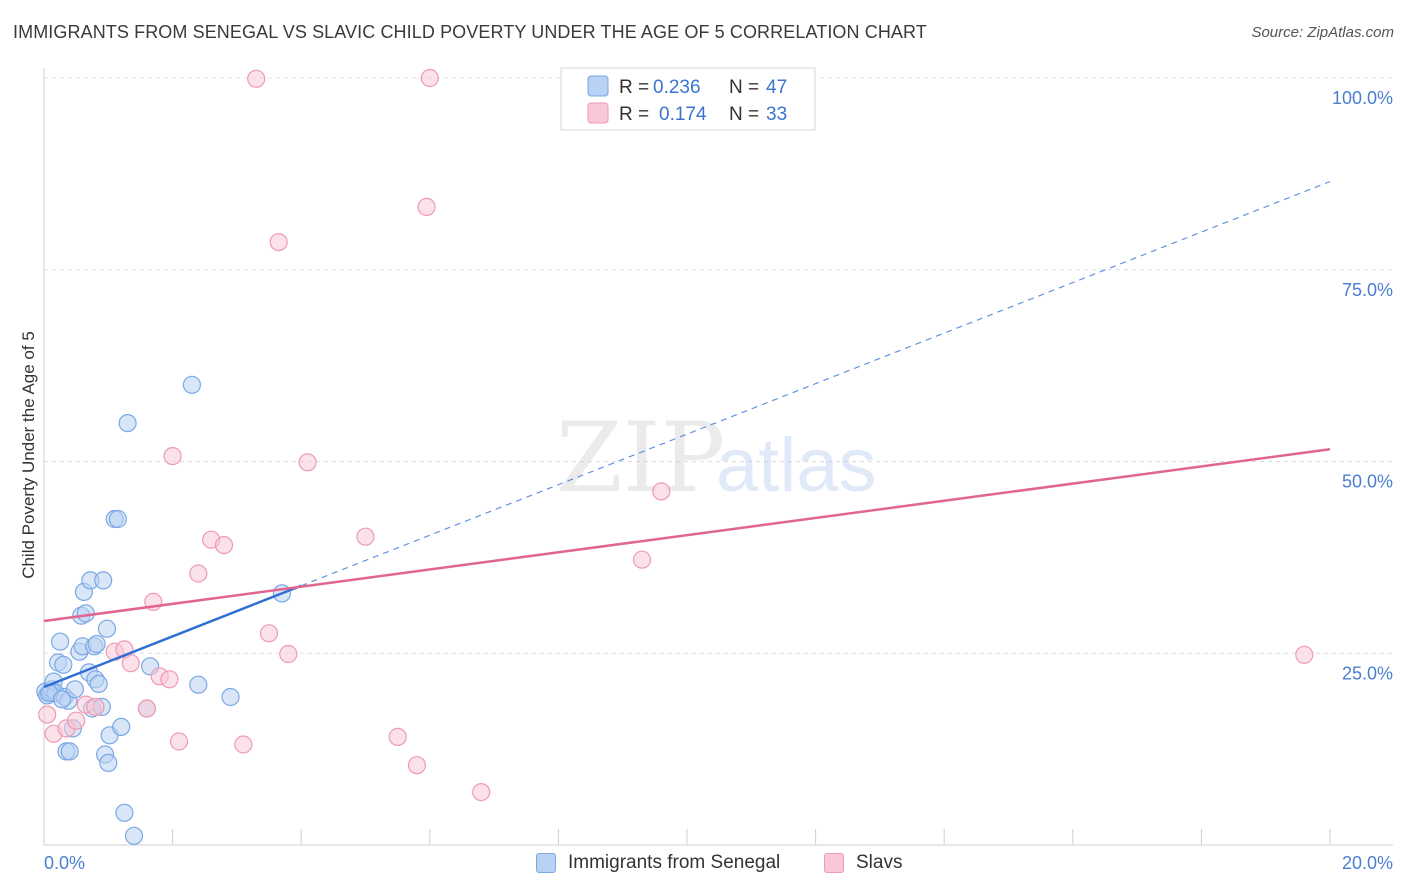 The height and width of the screenshot is (892, 1406). I want to click on legend-r-value-slavs: 0.174, so click(683, 114).